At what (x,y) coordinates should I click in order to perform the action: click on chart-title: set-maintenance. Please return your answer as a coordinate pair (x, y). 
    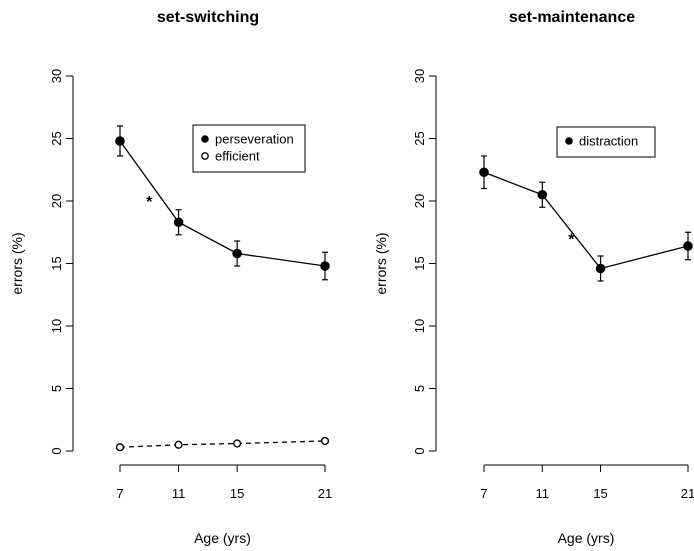
    Looking at the image, I should click on (572, 17).